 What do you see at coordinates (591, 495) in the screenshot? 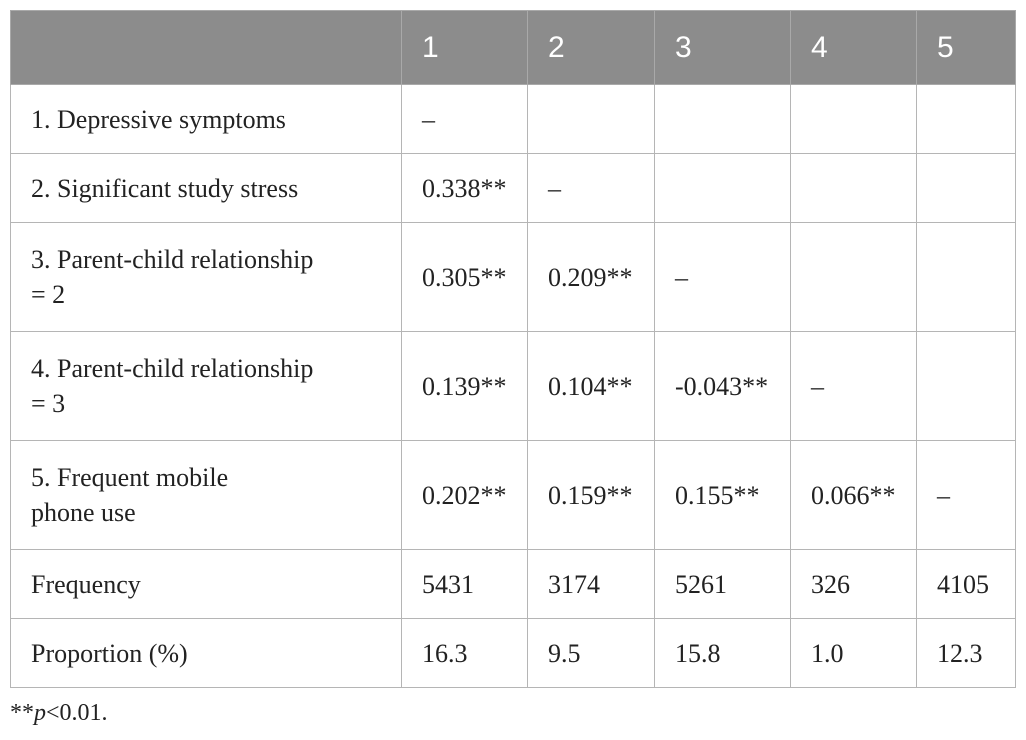
I see `table-cell: 0.159**` at bounding box center [591, 495].